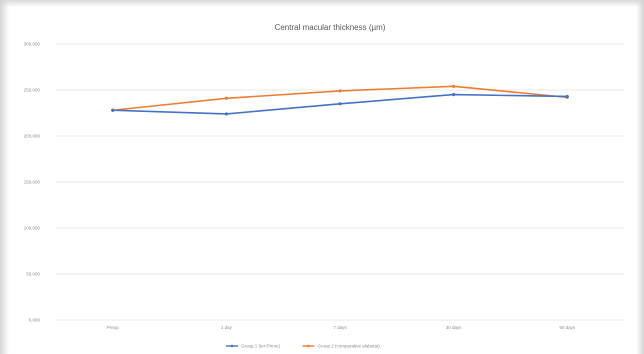  Describe the element at coordinates (33, 274) in the screenshot. I see `y-tick-label-1: 50,000` at that location.